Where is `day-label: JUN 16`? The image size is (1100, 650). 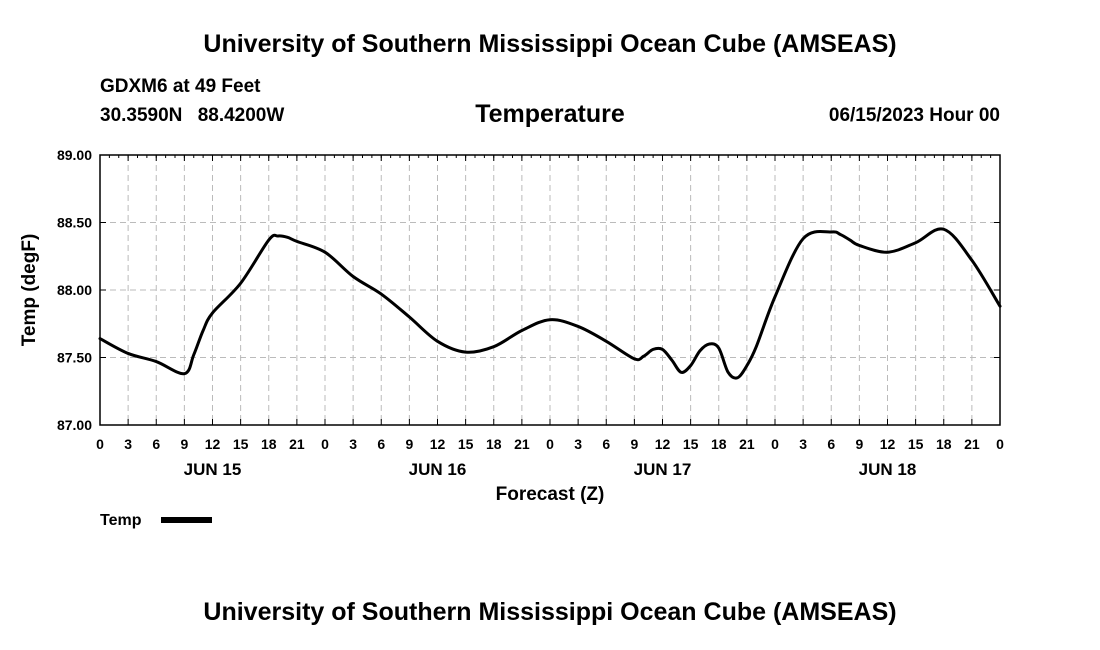 day-label: JUN 16 is located at coordinates (438, 469).